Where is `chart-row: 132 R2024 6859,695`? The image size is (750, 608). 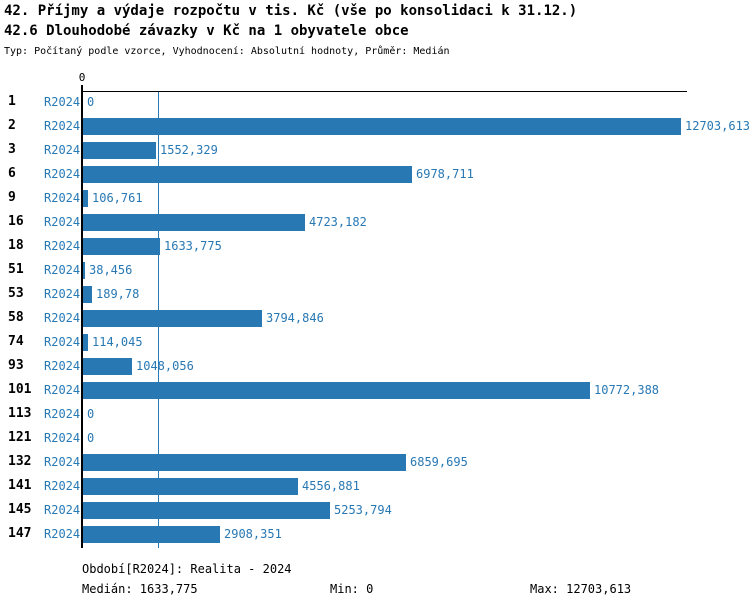
chart-row: 132 R2024 6859,695 is located at coordinates (375, 462).